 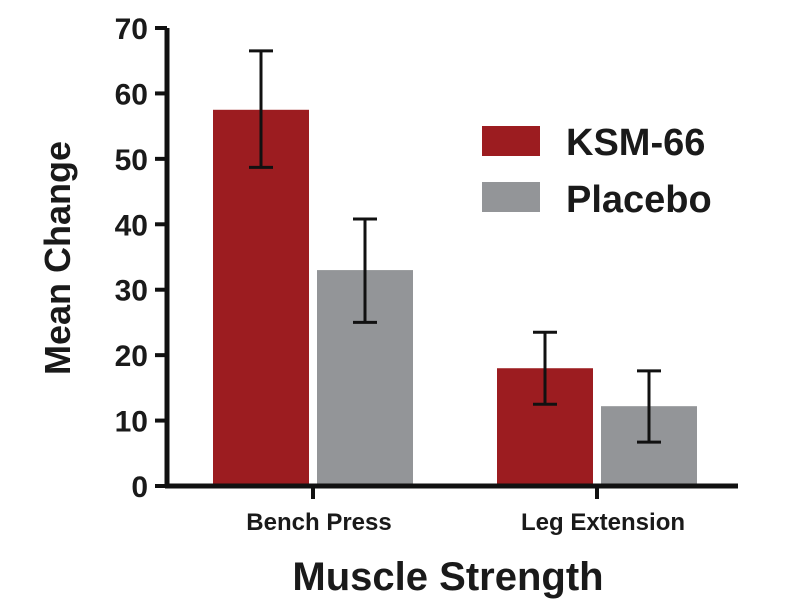 I want to click on y-tick-label: 60, so click(x=131, y=94).